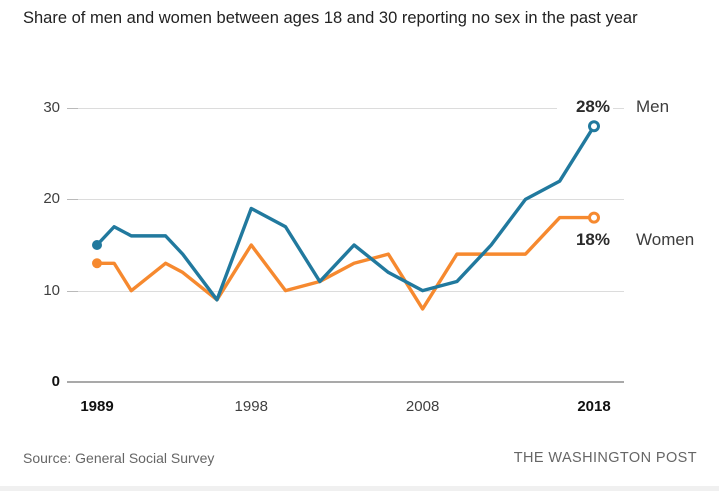 The height and width of the screenshot is (491, 719). What do you see at coordinates (359, 488) in the screenshot?
I see `bottom-edge-strip` at bounding box center [359, 488].